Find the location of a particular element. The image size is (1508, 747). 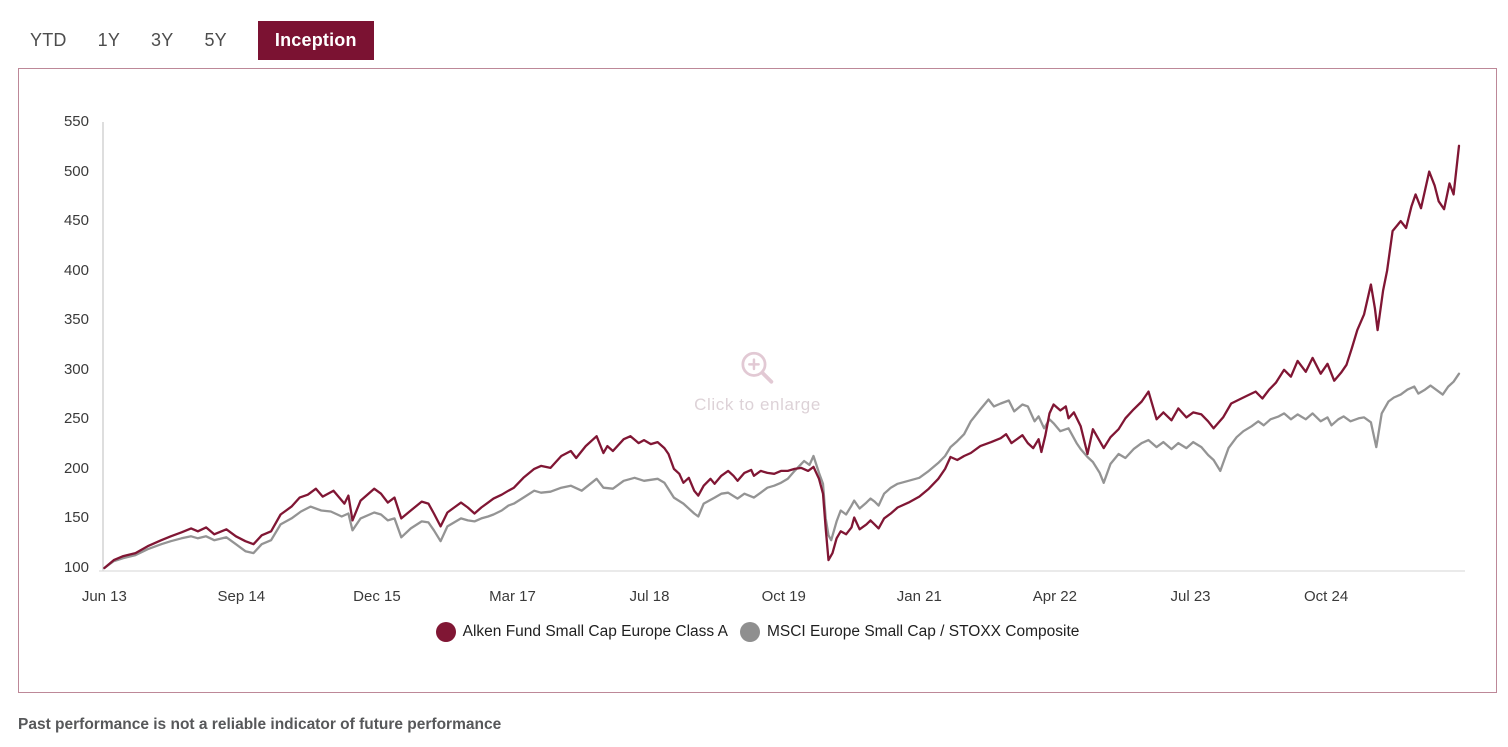

x-axis-label: Jul 23 is located at coordinates (1190, 596).